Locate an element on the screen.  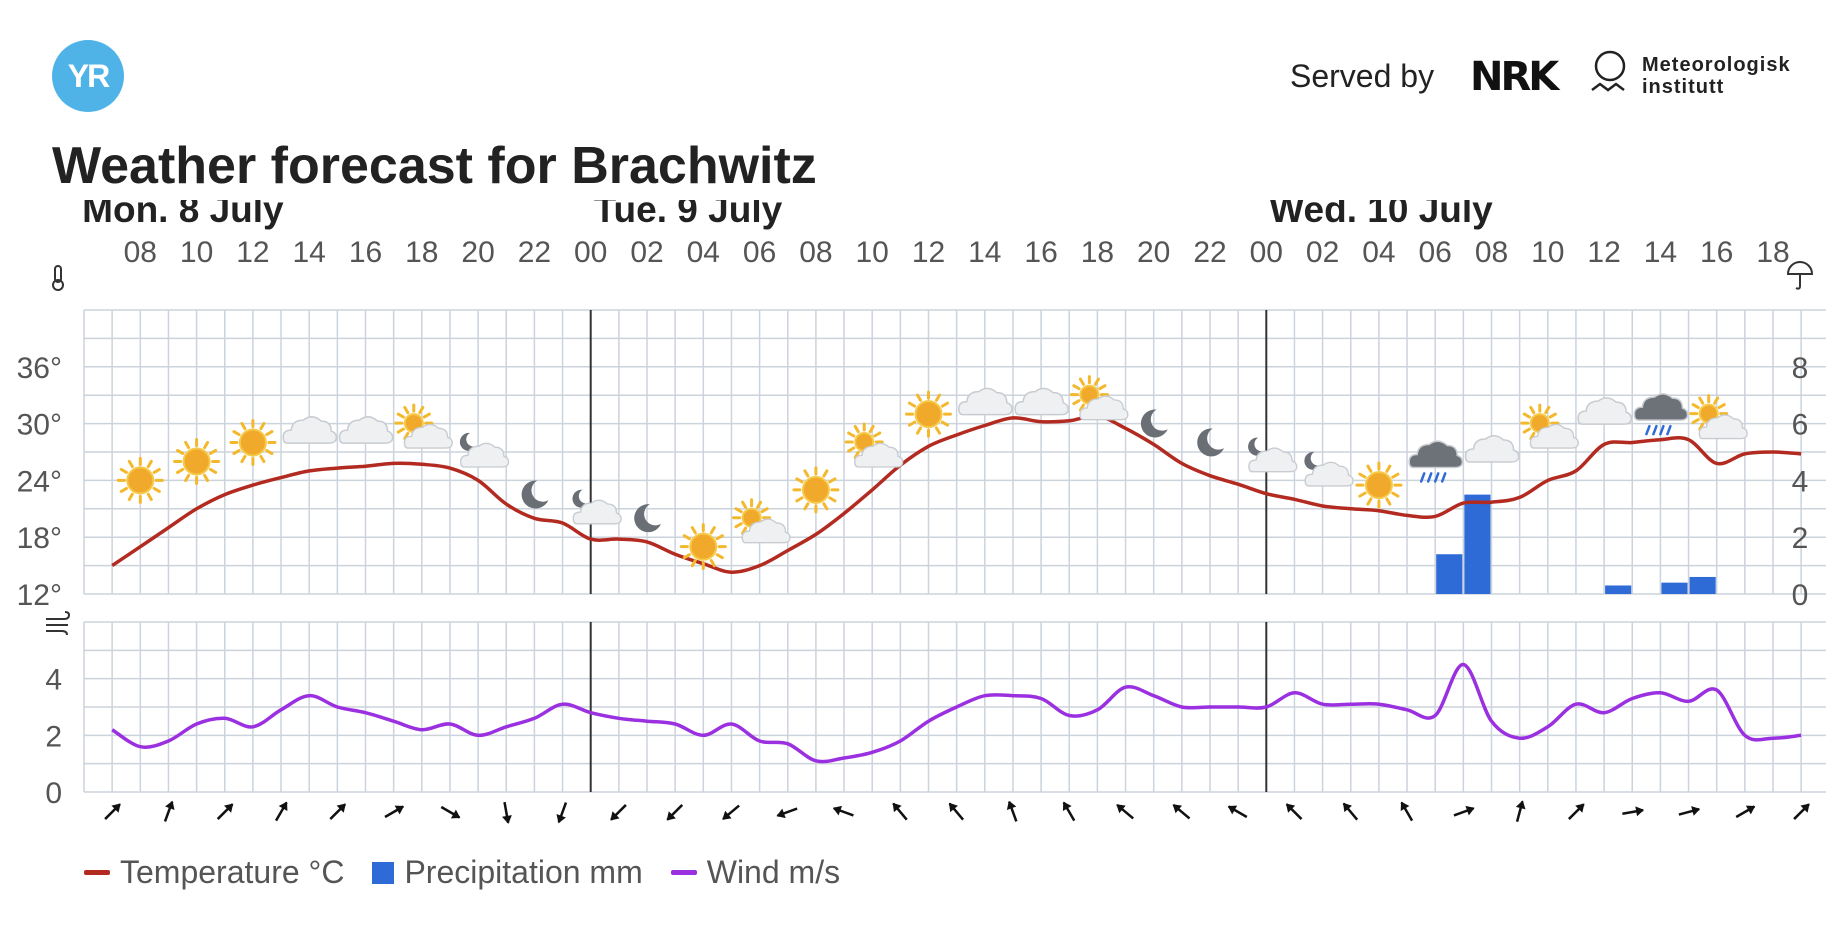
legend-wind: Wind m/s is located at coordinates (755, 872).